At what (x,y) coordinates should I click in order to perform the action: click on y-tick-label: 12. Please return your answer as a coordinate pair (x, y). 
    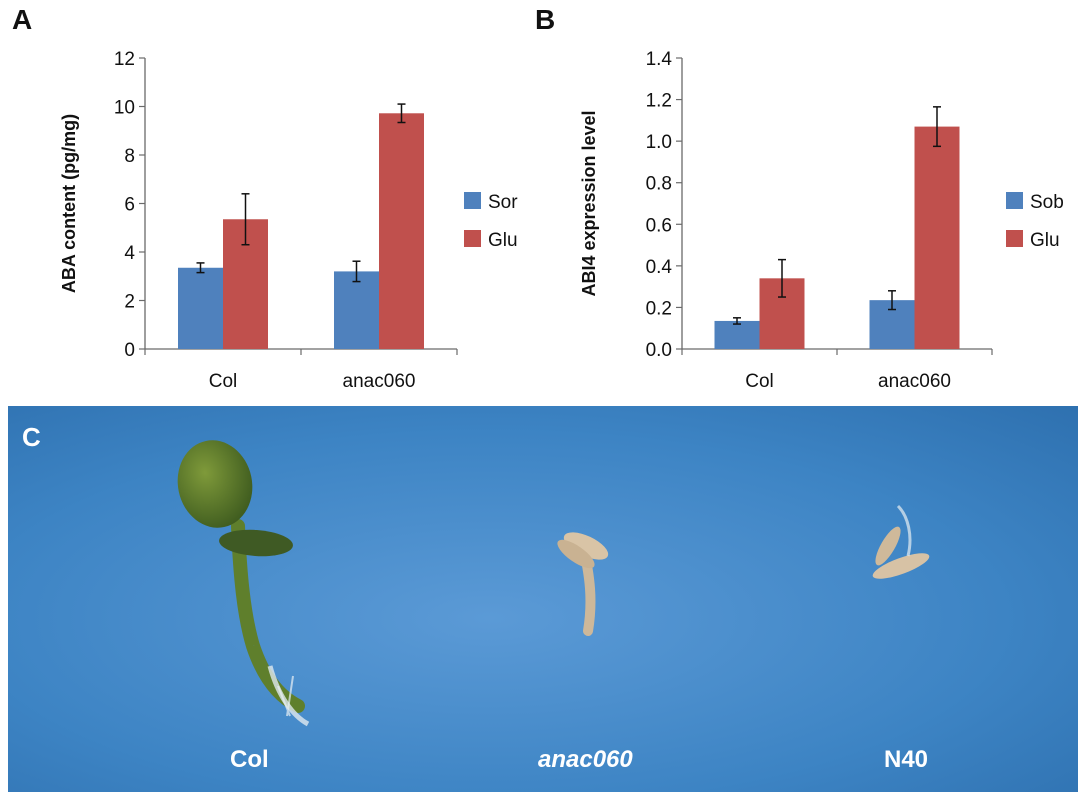
    Looking at the image, I should click on (124, 59).